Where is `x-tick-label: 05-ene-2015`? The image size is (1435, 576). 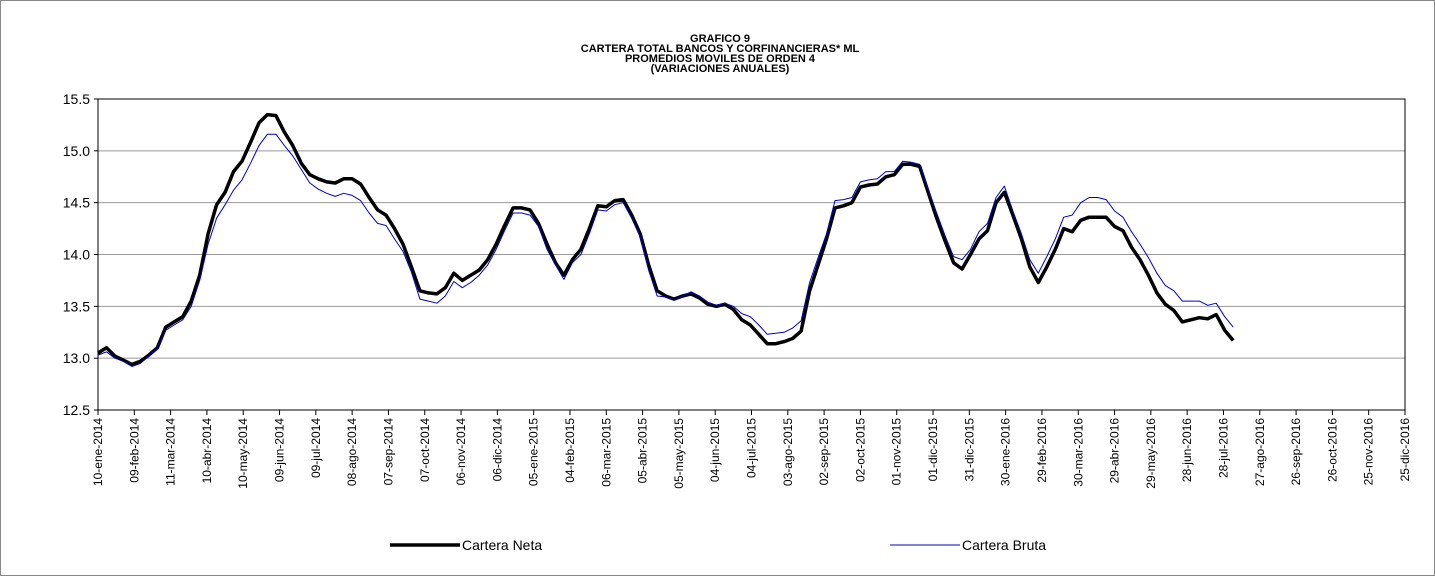 x-tick-label: 05-ene-2015 is located at coordinates (534, 452).